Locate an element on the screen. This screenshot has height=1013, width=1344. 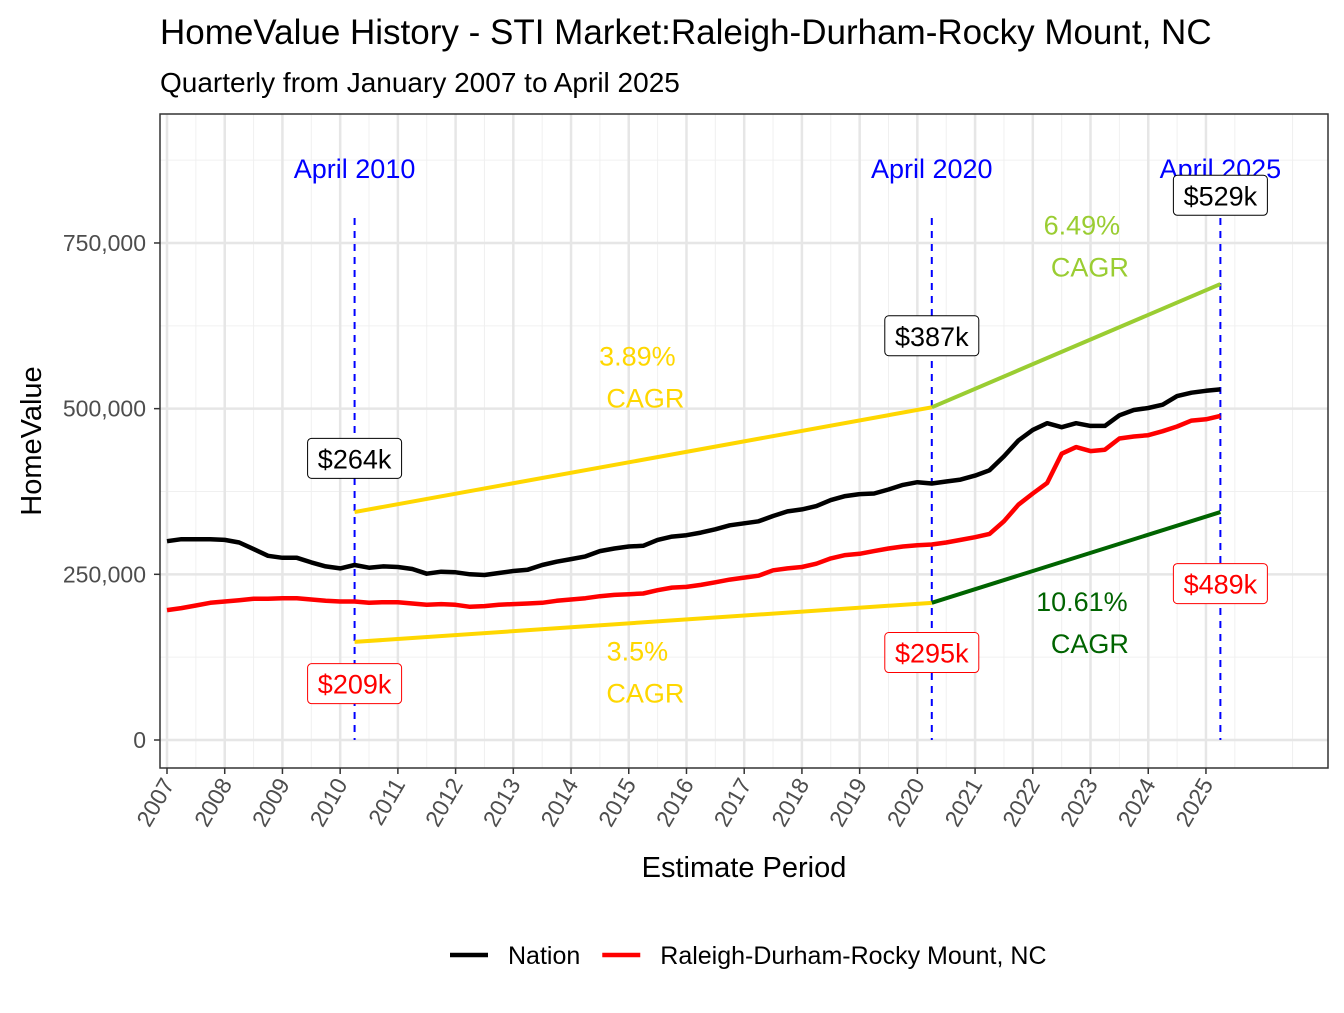
x-tick-label: 2014 is located at coordinates (559, 801).